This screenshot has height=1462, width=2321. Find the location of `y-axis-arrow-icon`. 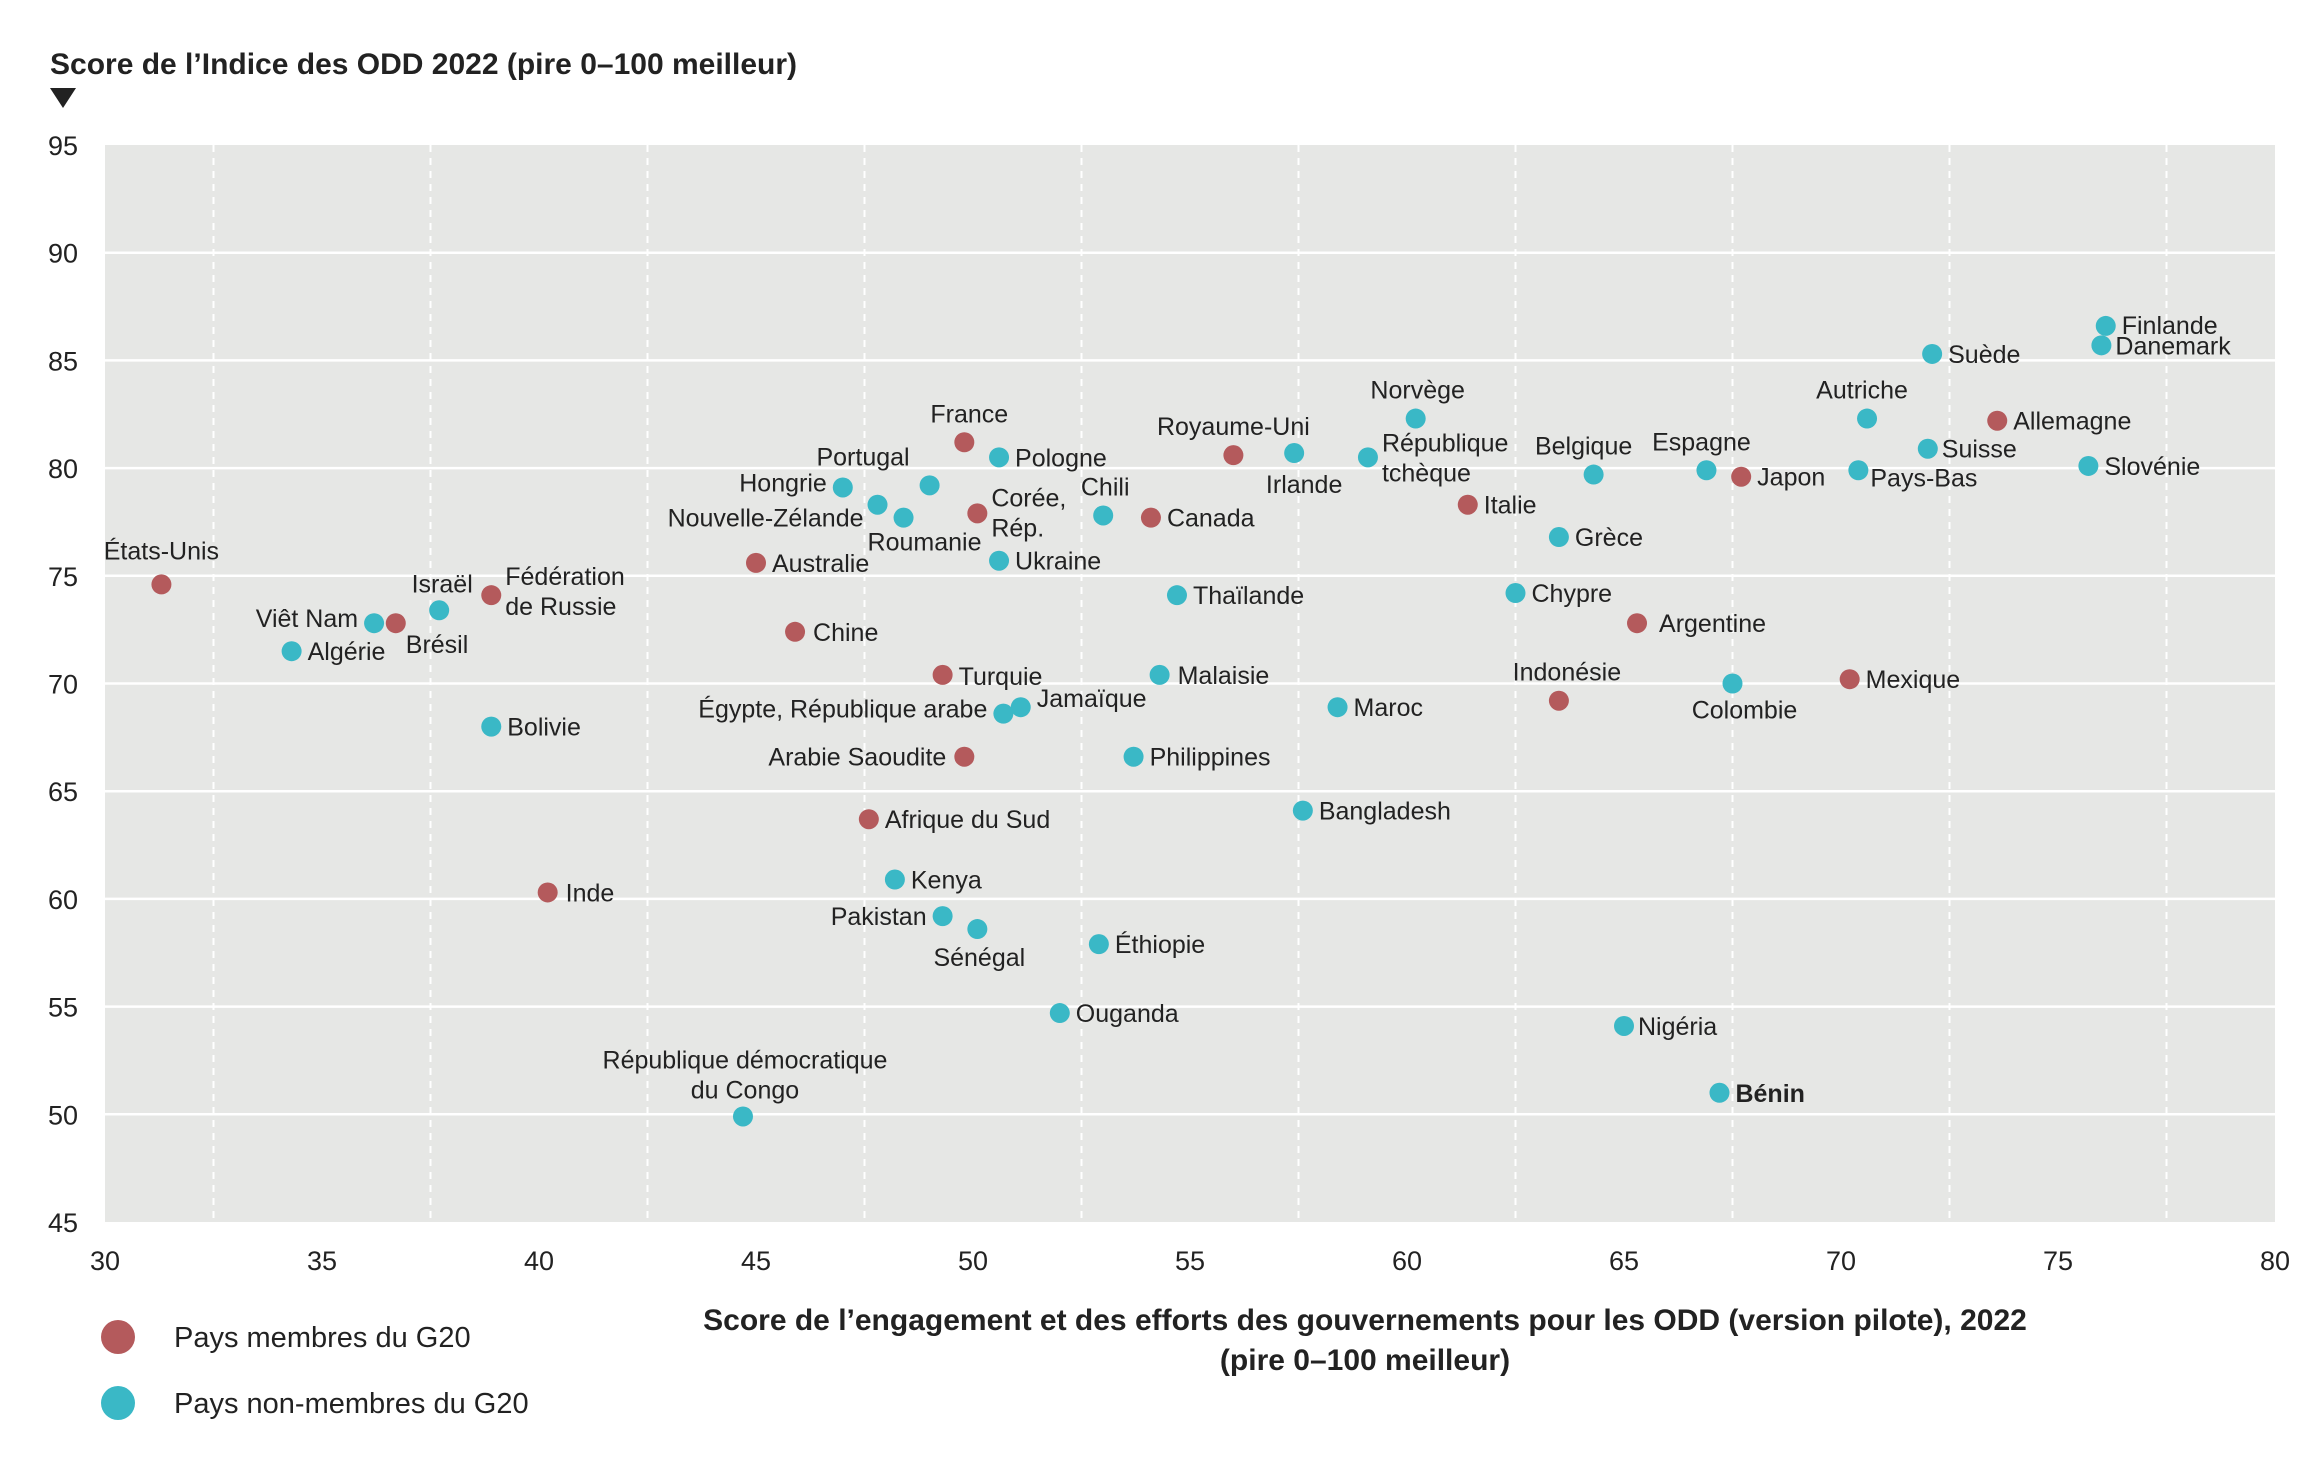

y-axis-arrow-icon is located at coordinates (63, 98).